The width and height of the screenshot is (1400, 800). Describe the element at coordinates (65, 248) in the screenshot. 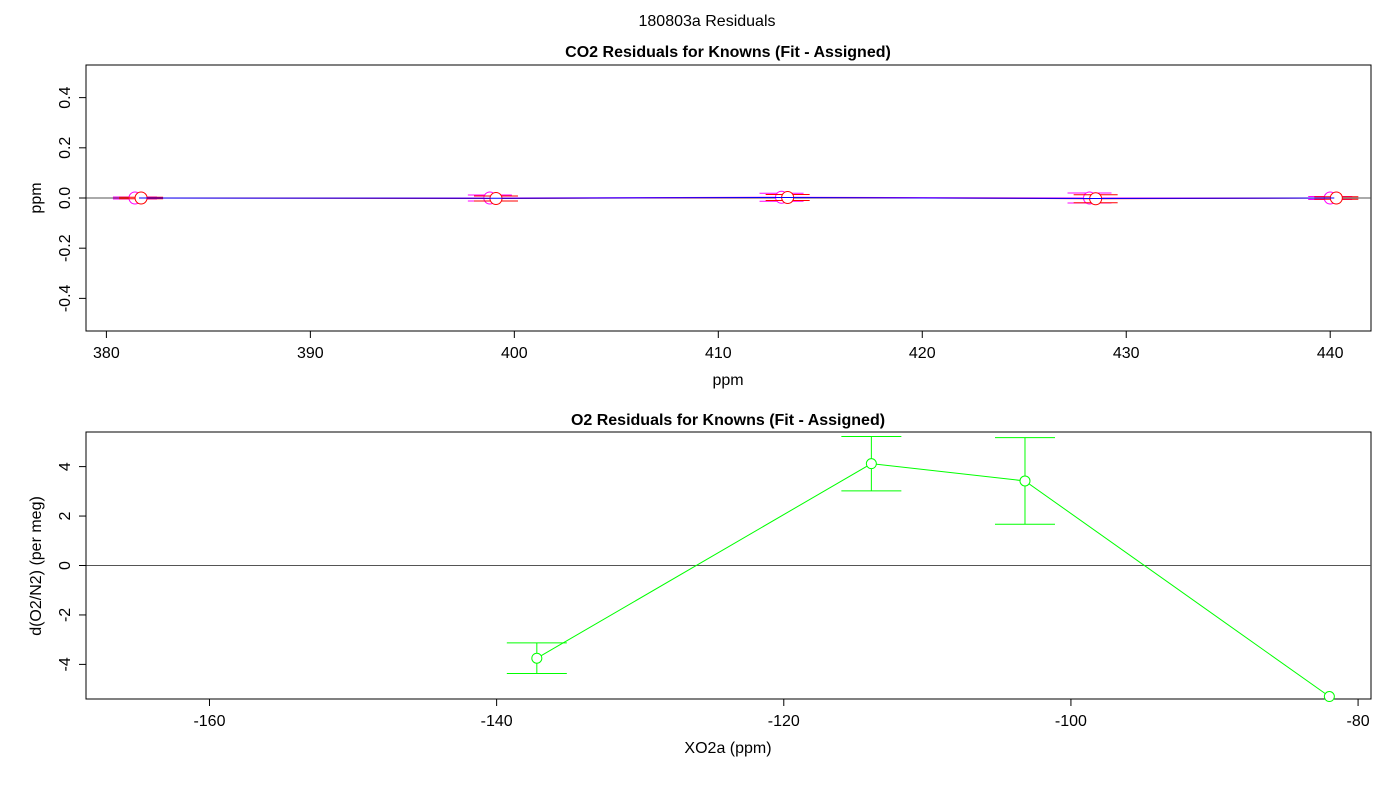

I see `co2-y-tick-label: -0.2` at that location.